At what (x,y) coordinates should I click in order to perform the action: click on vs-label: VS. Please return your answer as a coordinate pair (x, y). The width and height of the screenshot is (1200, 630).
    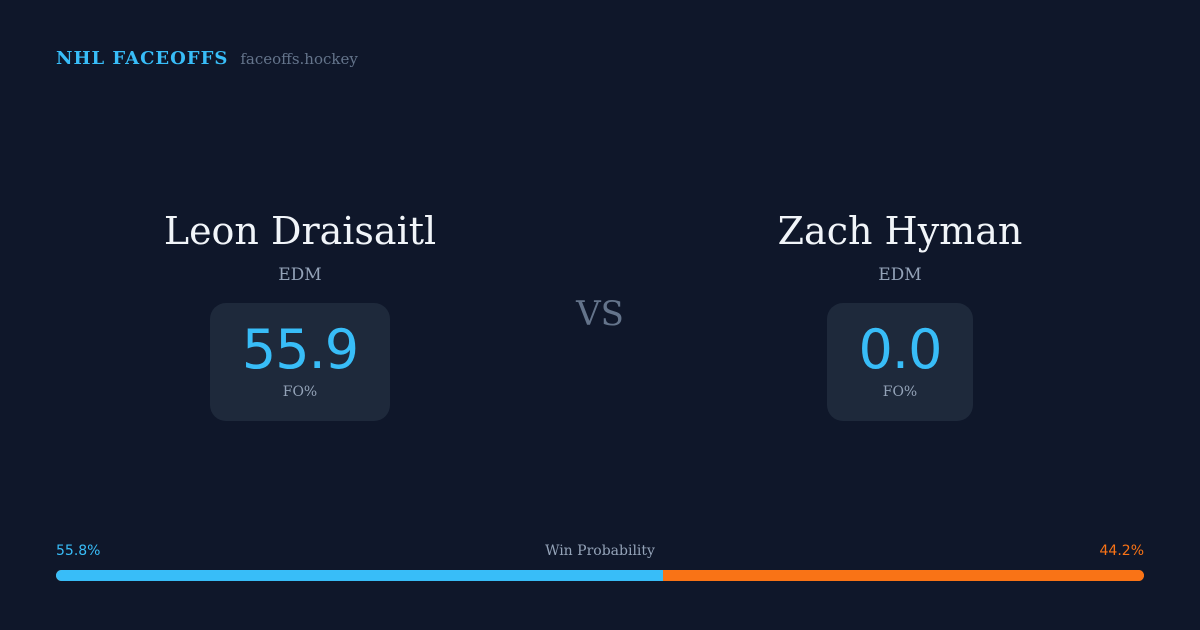
    Looking at the image, I should click on (600, 314).